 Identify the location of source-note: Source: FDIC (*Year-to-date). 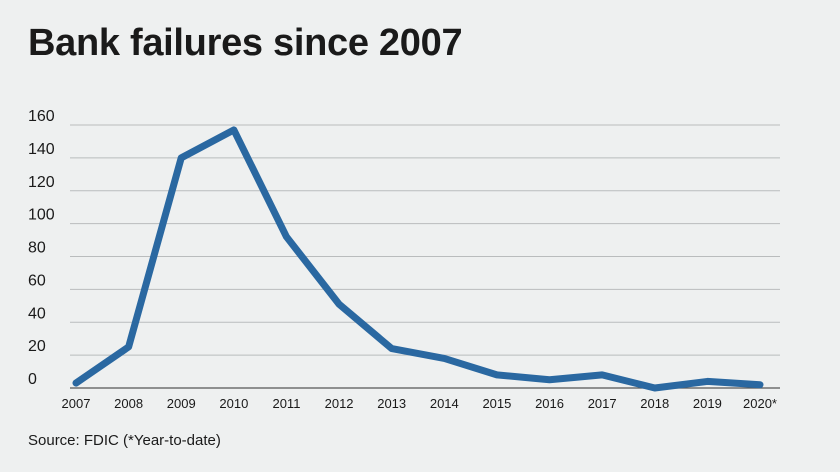
(124, 440).